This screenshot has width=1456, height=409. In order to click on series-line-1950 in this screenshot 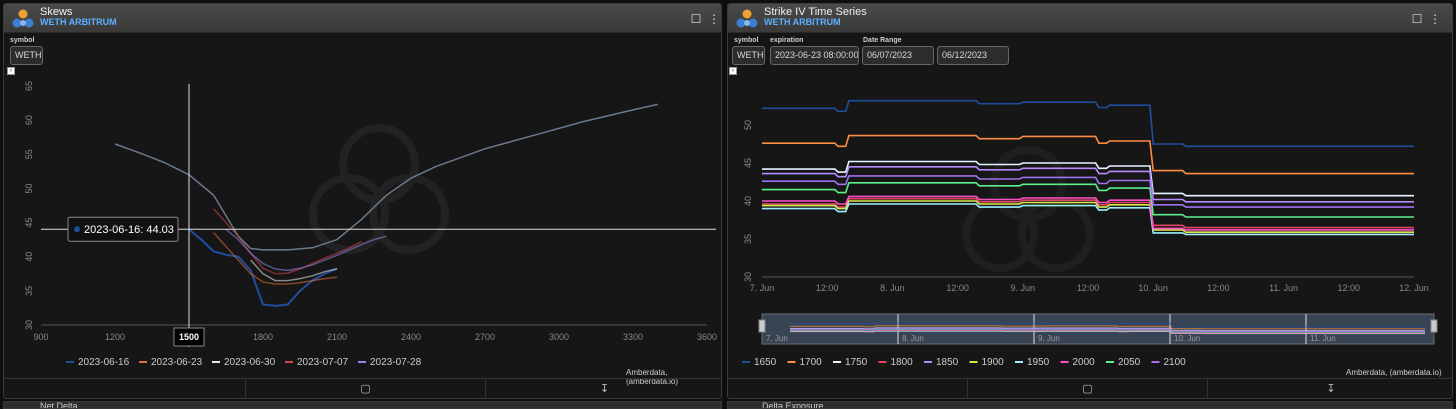, I will do `click(1088, 219)`.